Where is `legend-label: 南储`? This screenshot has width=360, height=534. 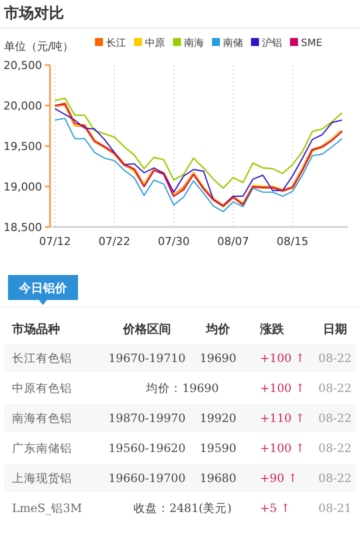 legend-label: 南储 is located at coordinates (233, 43).